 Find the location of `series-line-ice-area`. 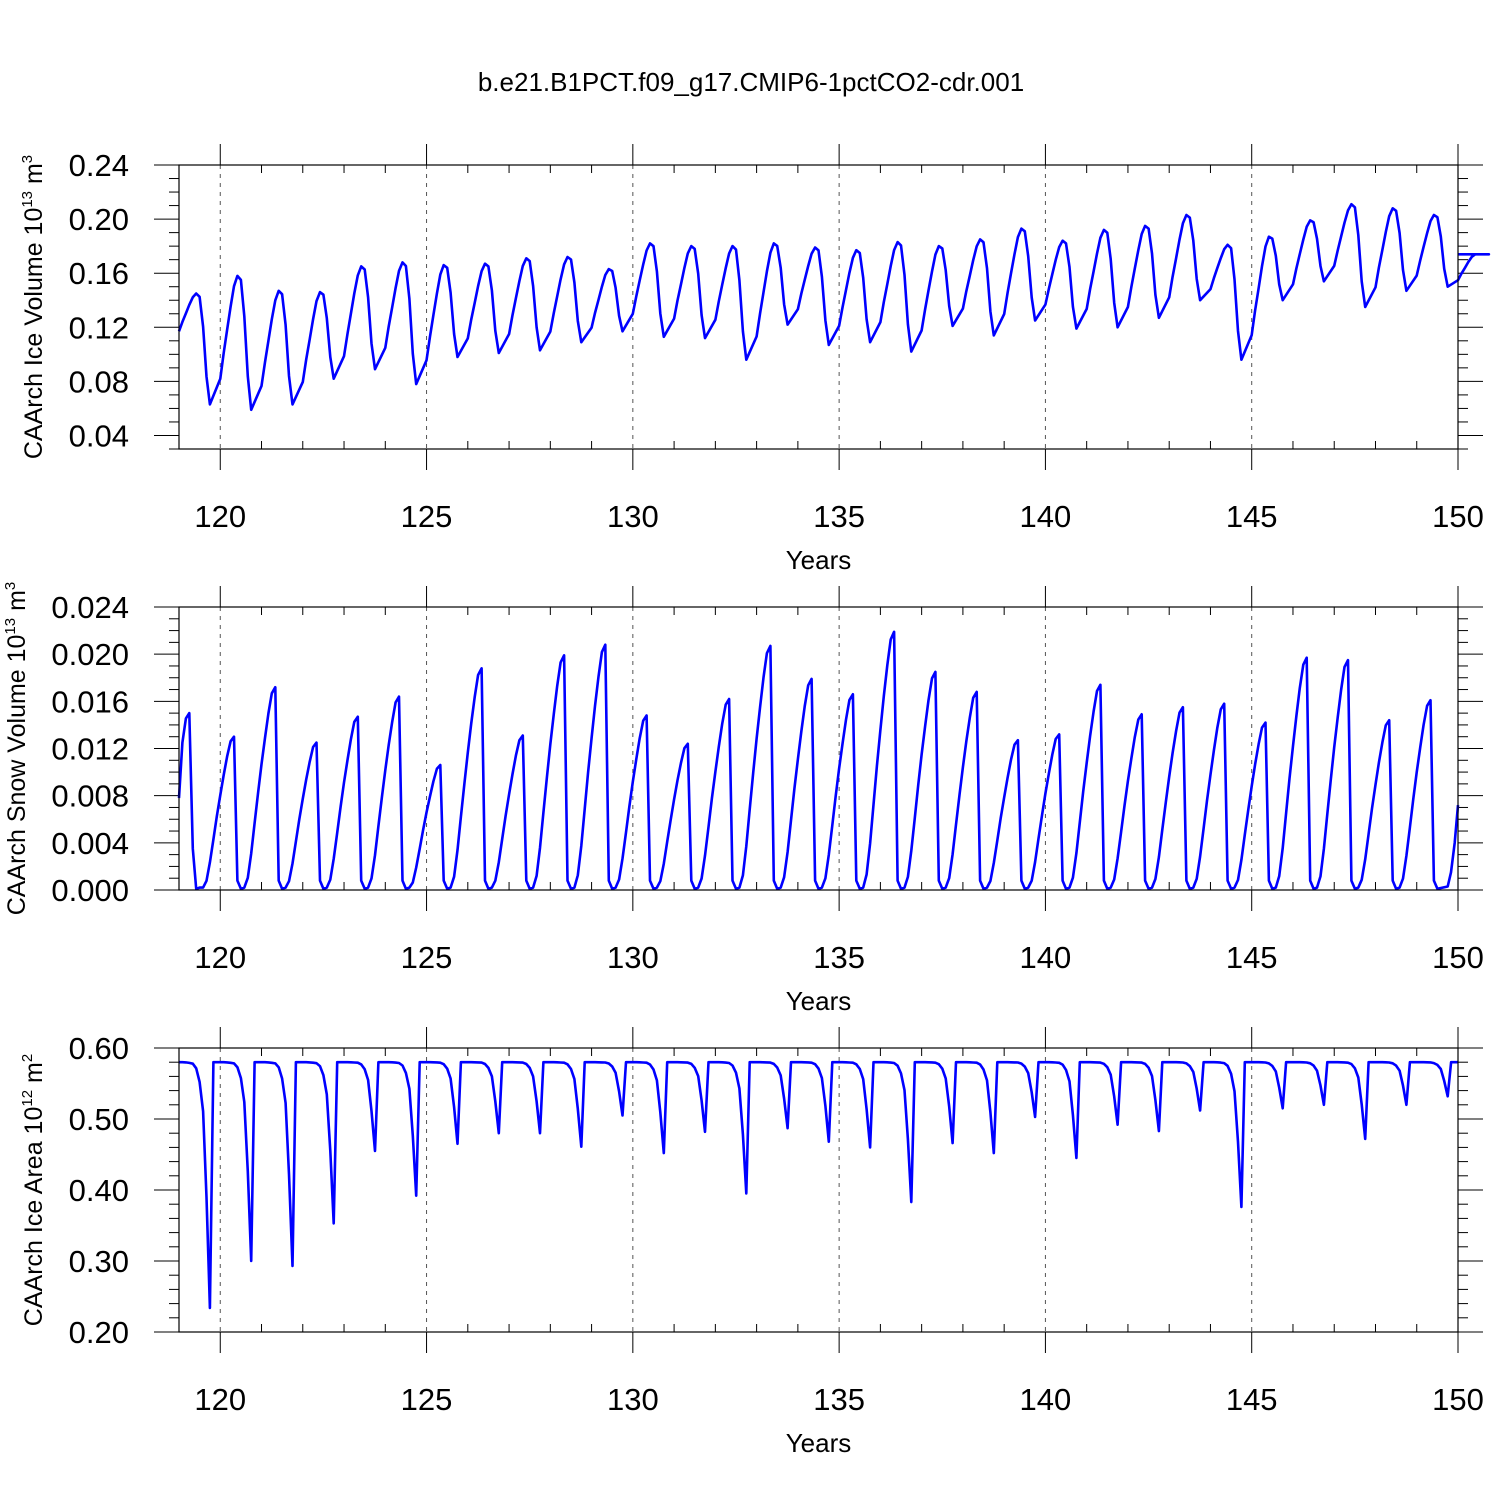

series-line-ice-area is located at coordinates (818, 1185).